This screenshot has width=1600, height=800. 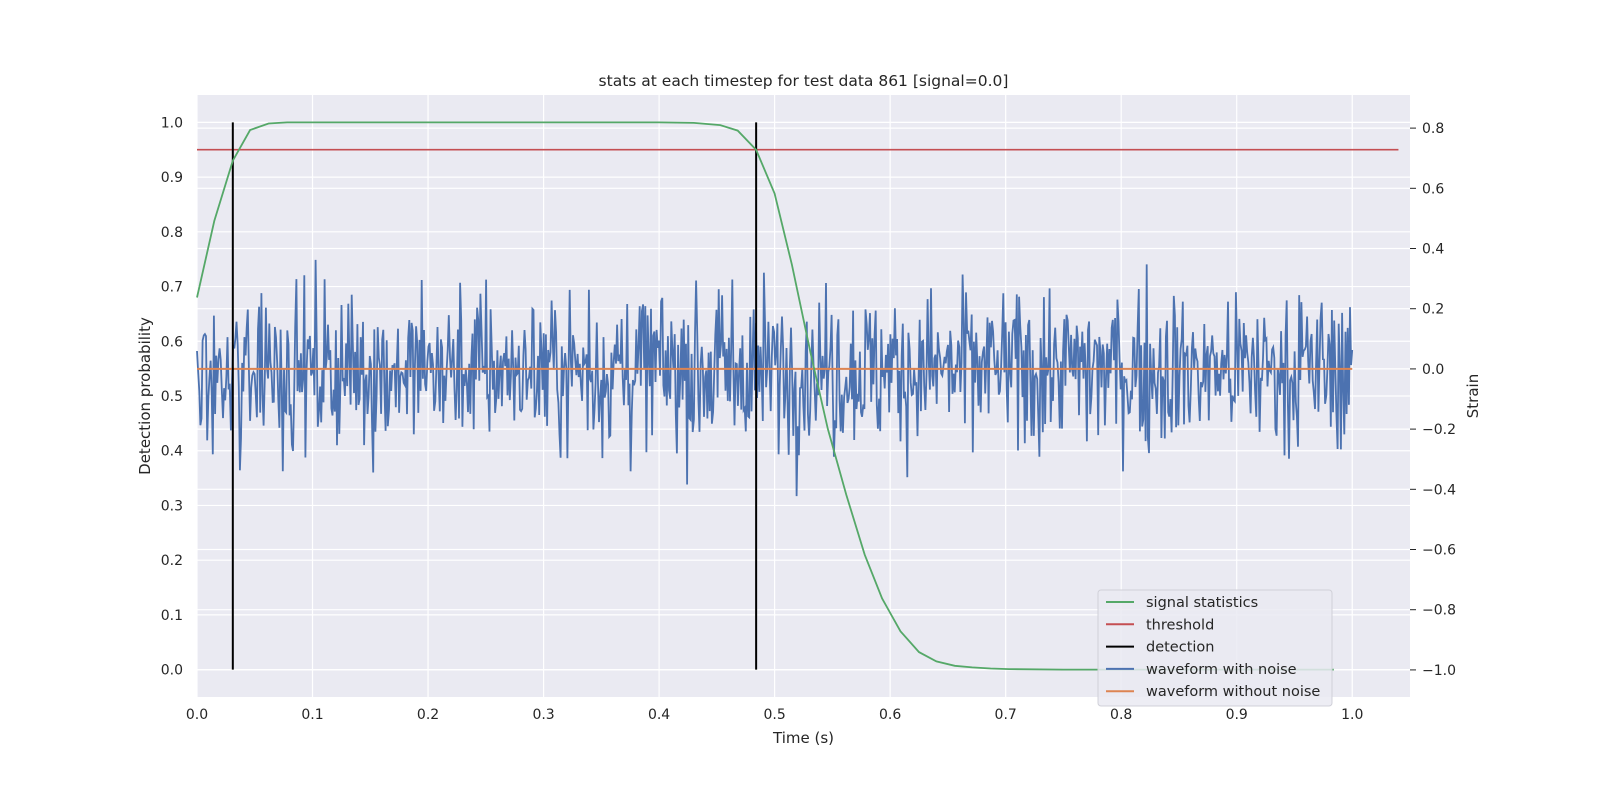 What do you see at coordinates (1180, 648) in the screenshot?
I see `legend-label: detection` at bounding box center [1180, 648].